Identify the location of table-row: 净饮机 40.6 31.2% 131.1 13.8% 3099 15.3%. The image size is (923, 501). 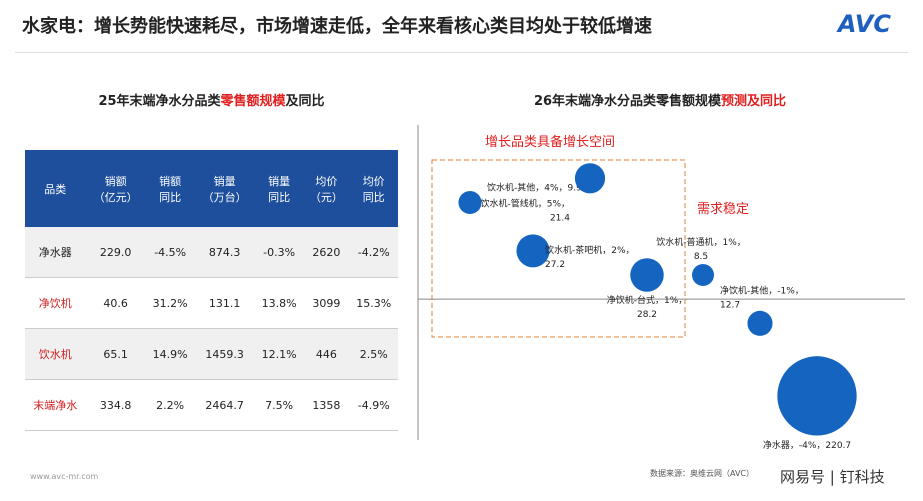
(211, 303).